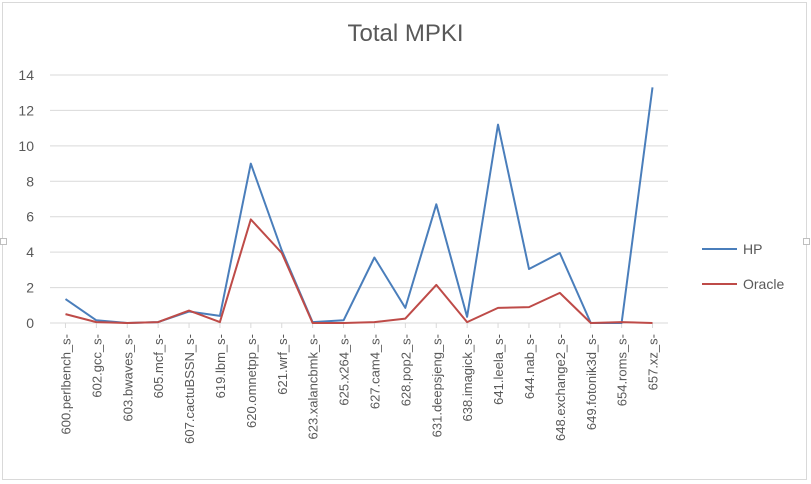 The width and height of the screenshot is (811, 484). Describe the element at coordinates (26, 199) in the screenshot. I see `y-axis-ticks: 0 2 4 6 8 10 12 14` at that location.